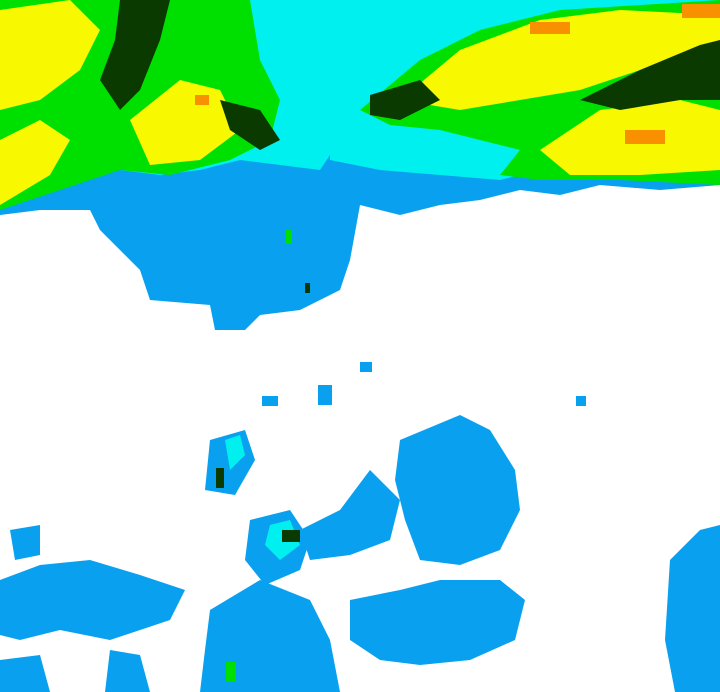  I want to click on moderate-precip-area, so click(235, 452).